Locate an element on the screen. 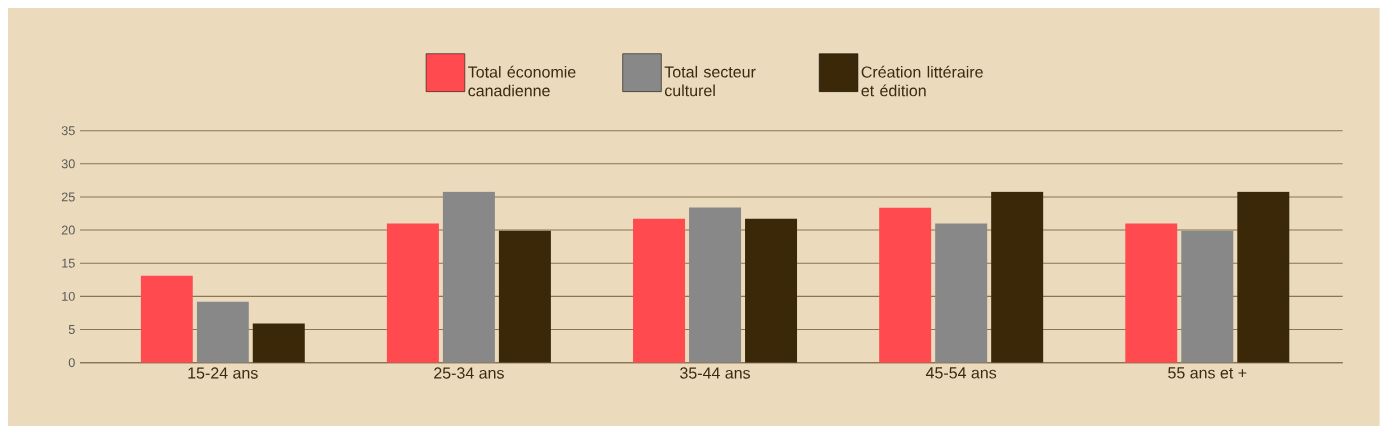 The width and height of the screenshot is (1385, 434). y-tick-label: 5 is located at coordinates (71, 329).